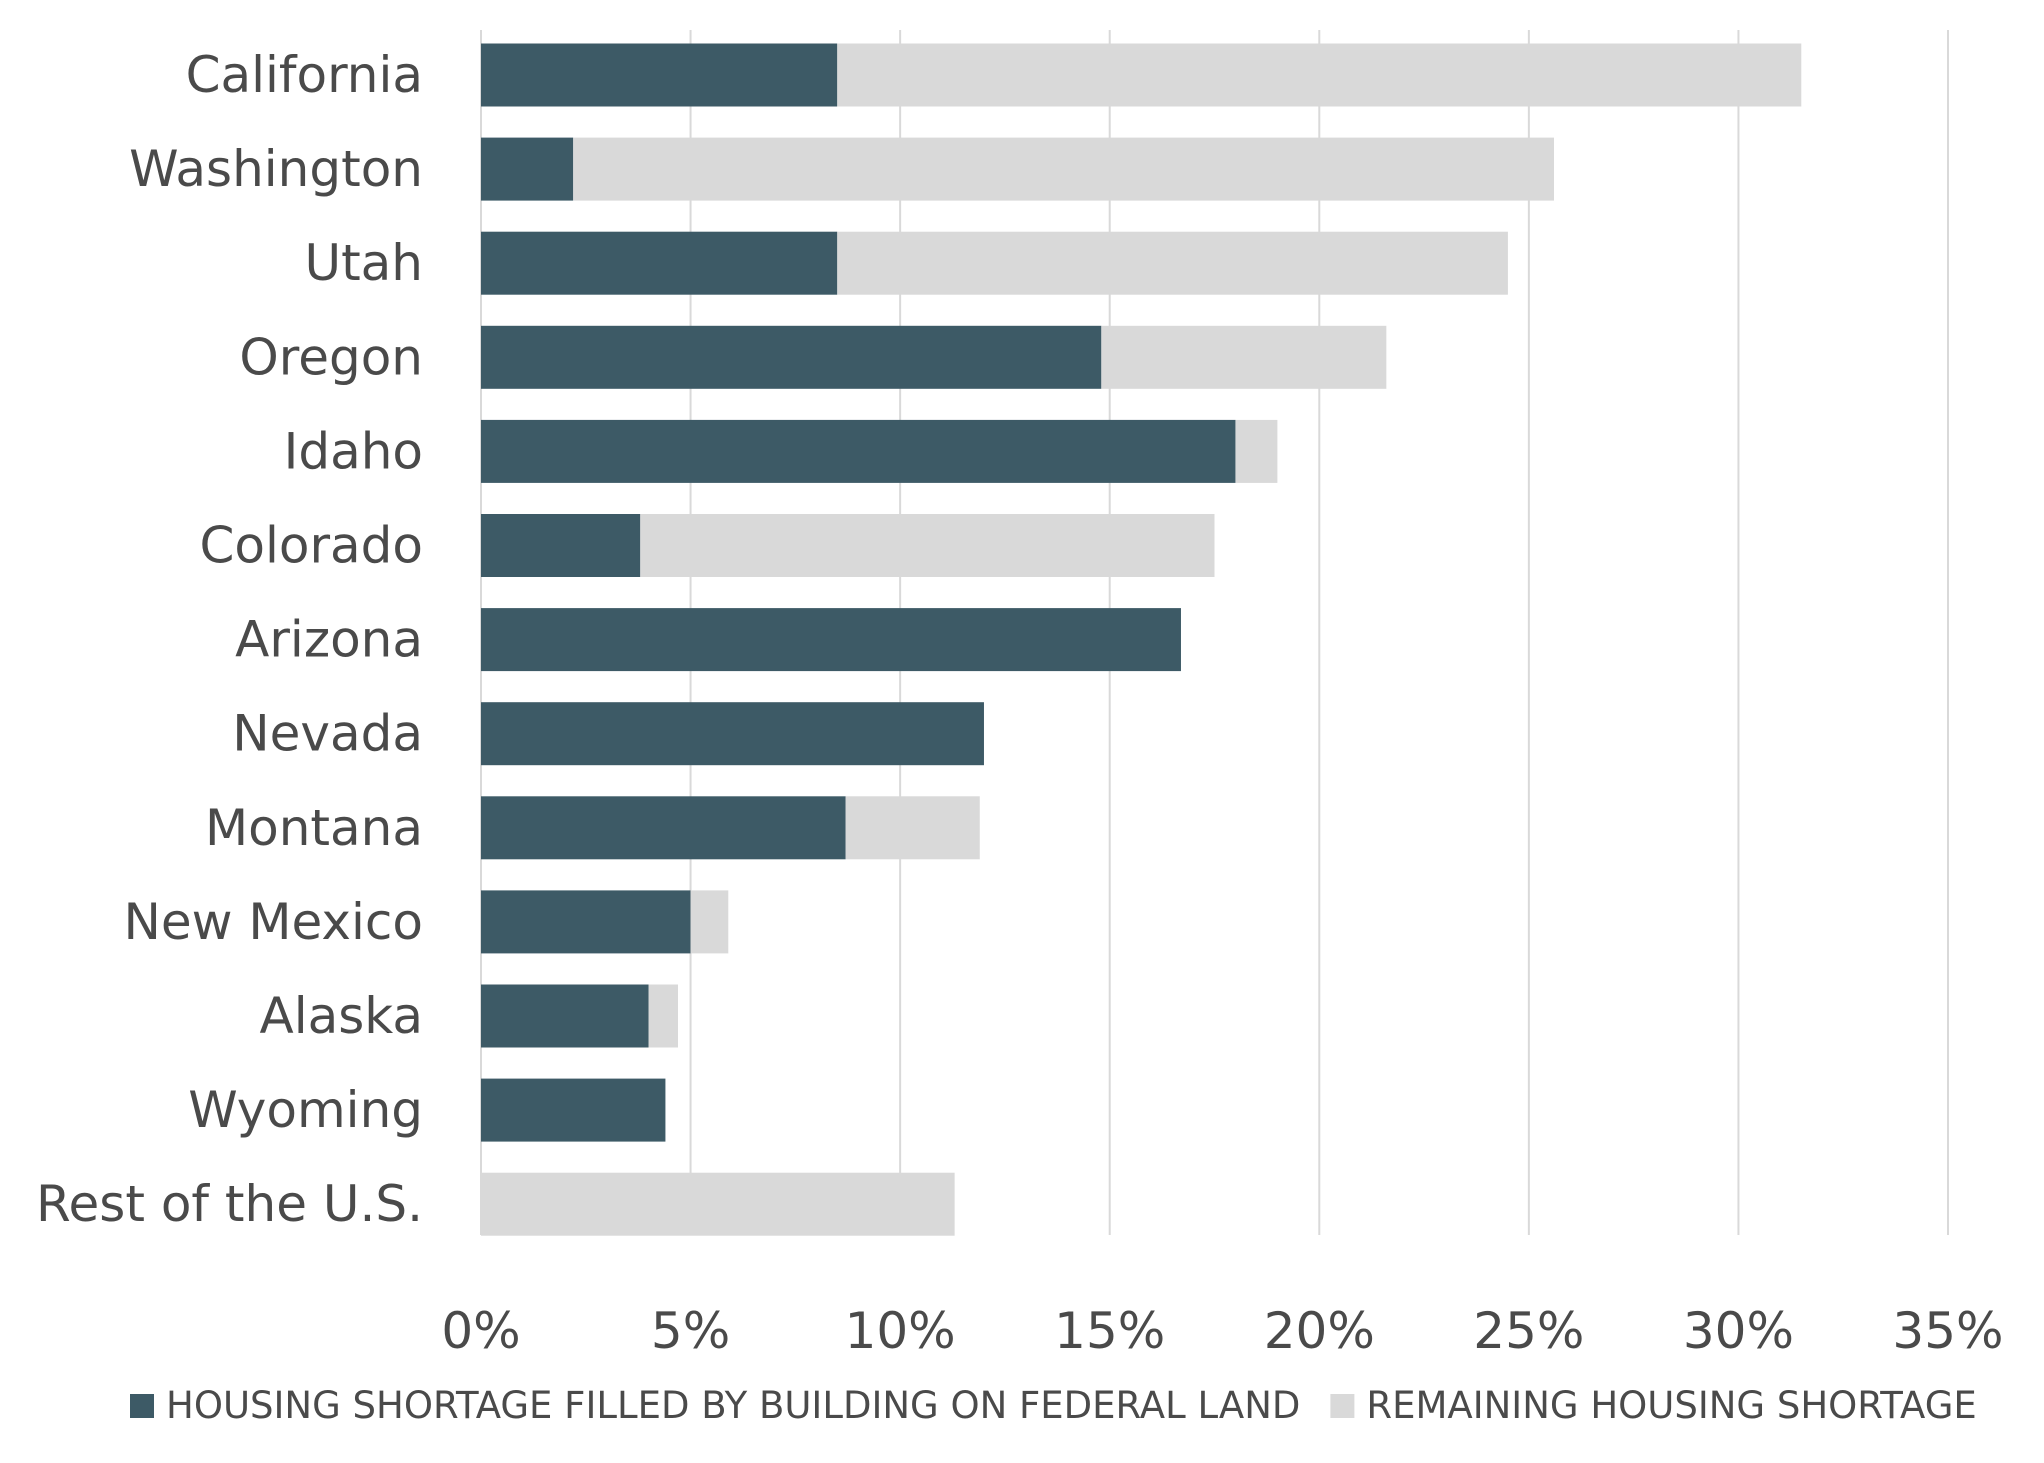 This screenshot has width=2044, height=1463. Describe the element at coordinates (1671, 1405) in the screenshot. I see `legend-label-2: REMAINING HOUSING SHORTAGE` at that location.